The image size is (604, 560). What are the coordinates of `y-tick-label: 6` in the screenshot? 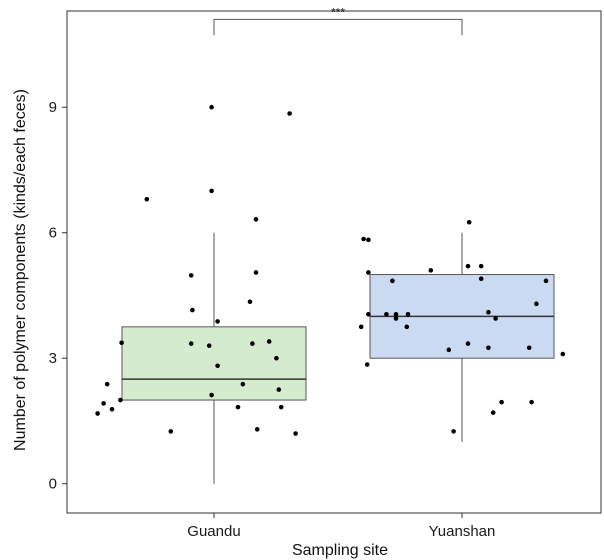 It's located at (53, 233).